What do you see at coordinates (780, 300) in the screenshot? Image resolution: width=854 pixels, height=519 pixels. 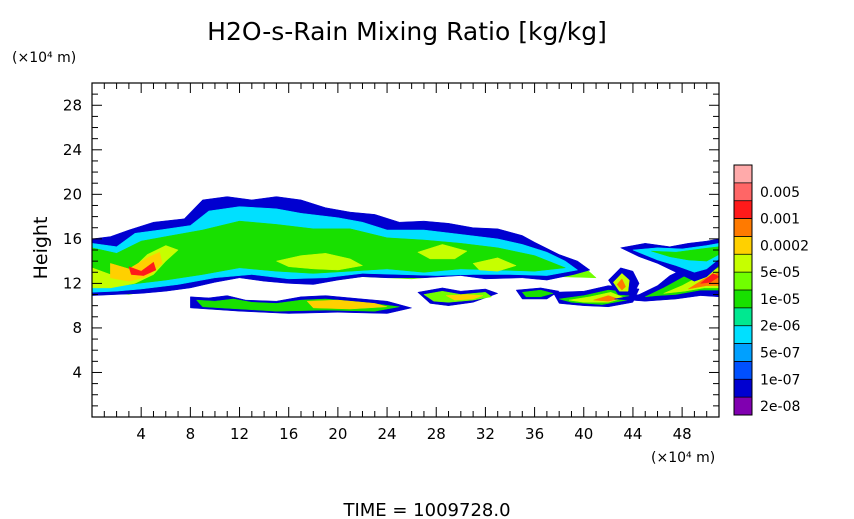 I see `colorbar-label: 1e-05` at bounding box center [780, 300].